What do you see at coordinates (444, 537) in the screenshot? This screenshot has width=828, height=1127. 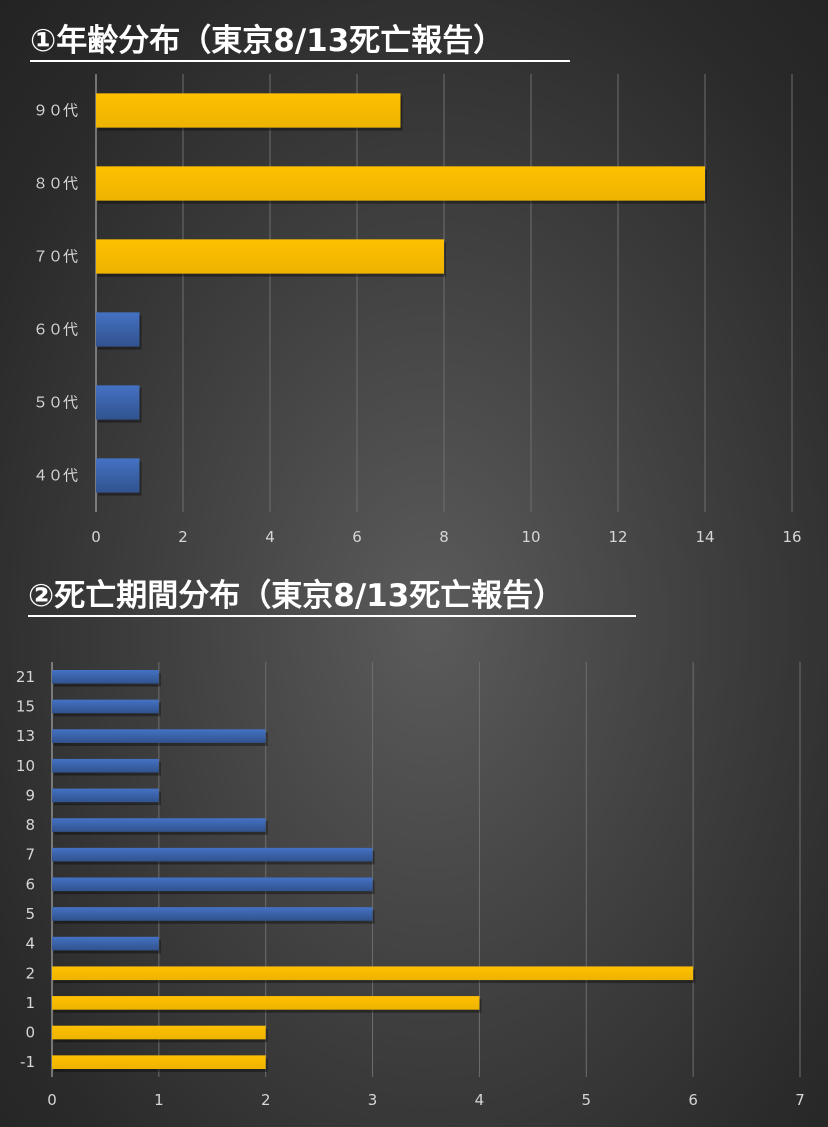 I see `chart1-x-tick-label: 8` at bounding box center [444, 537].